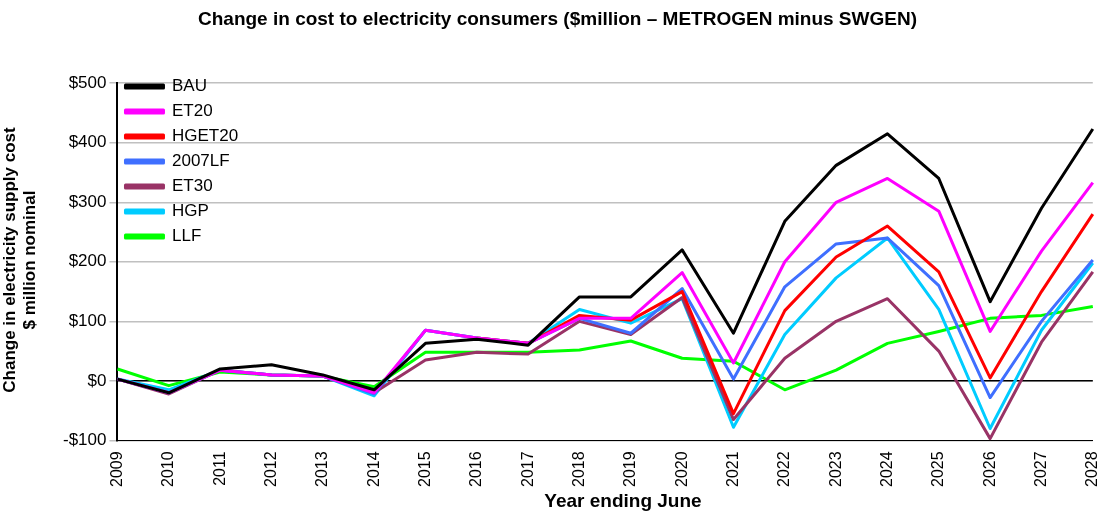 This screenshot has width=1115, height=520. I want to click on legend-label: HGET20, so click(205, 136).